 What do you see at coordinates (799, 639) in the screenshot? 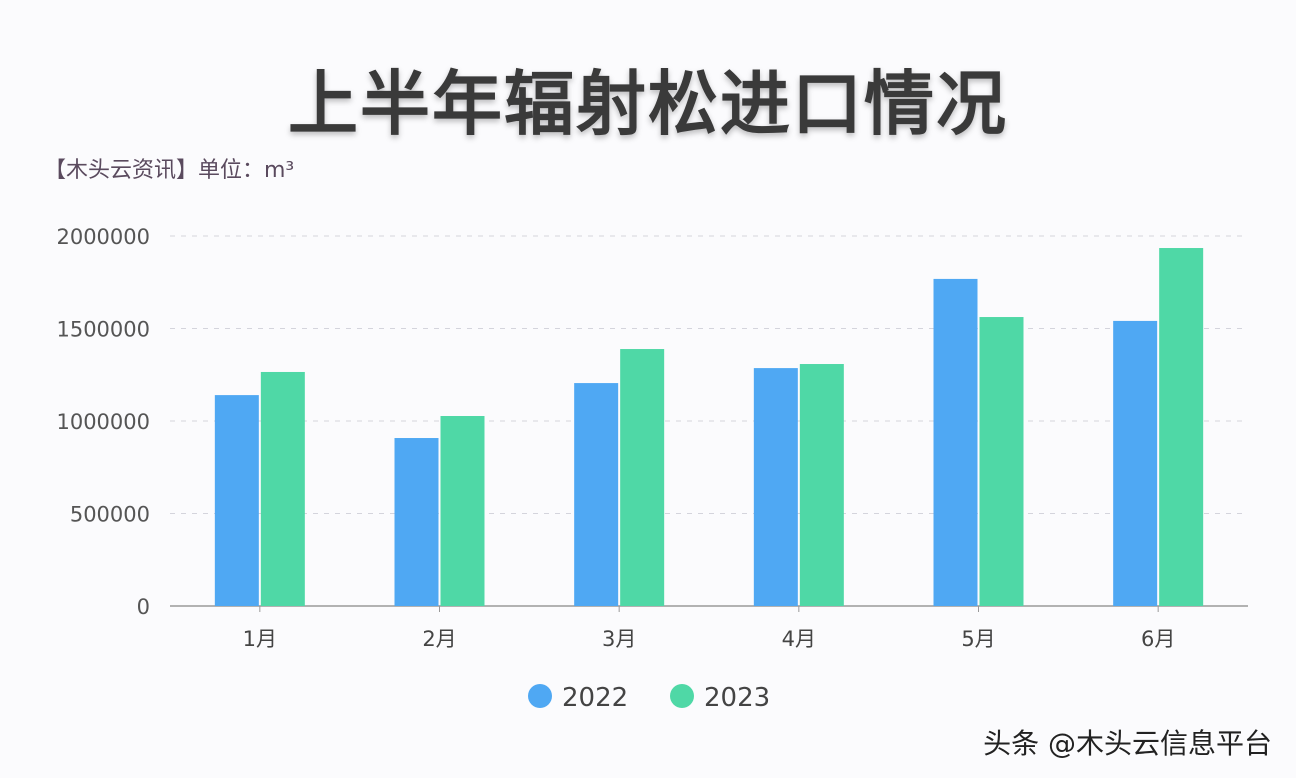
I see `x-tick-label: 4月` at bounding box center [799, 639].